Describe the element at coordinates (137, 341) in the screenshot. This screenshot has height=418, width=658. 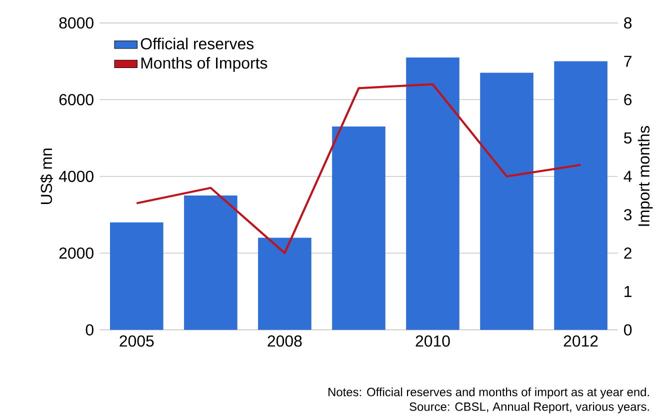
I see `x-tick-label: 2005` at that location.